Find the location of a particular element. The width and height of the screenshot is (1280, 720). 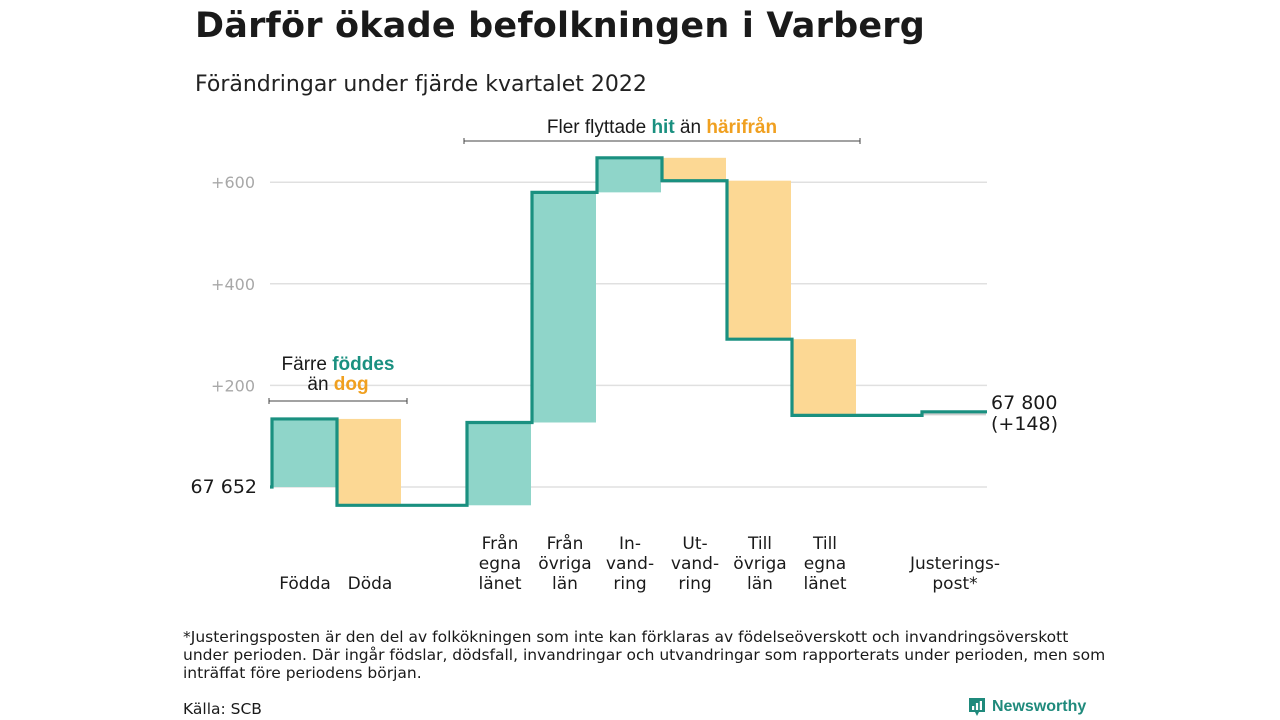

start-value-label: 67 652 is located at coordinates (224, 487).